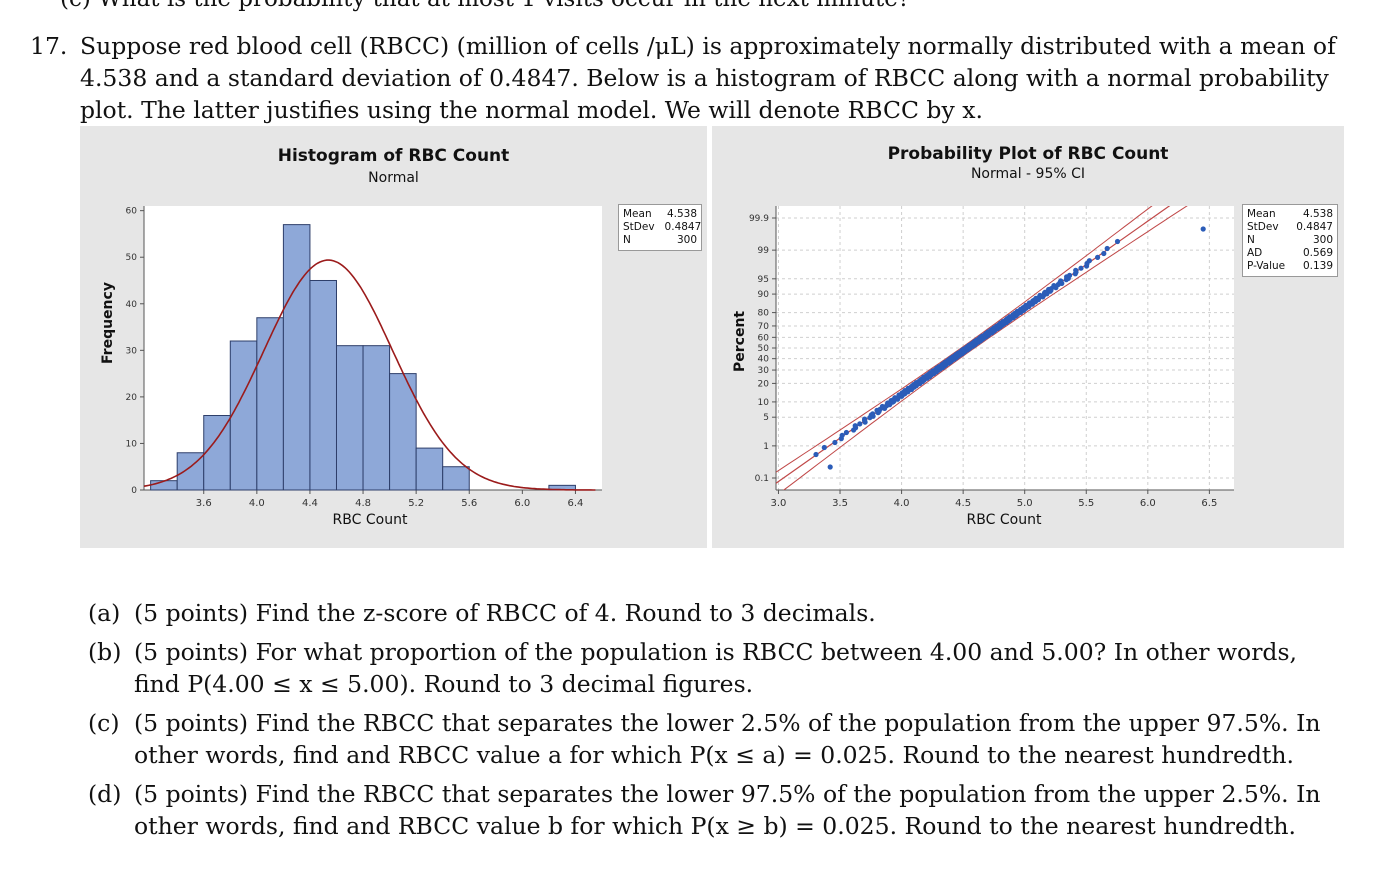 The image size is (1388, 892). Describe the element at coordinates (49, 46) in the screenshot. I see `problem-number: 17.` at that location.